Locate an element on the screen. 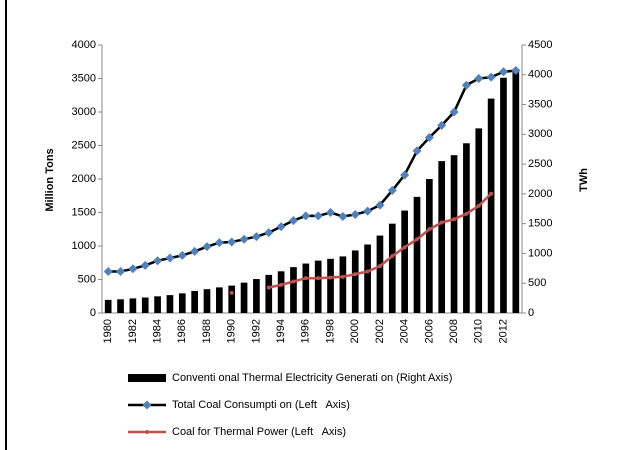 The width and height of the screenshot is (617, 450). y2-tick-label: 0 is located at coordinates (531, 313).